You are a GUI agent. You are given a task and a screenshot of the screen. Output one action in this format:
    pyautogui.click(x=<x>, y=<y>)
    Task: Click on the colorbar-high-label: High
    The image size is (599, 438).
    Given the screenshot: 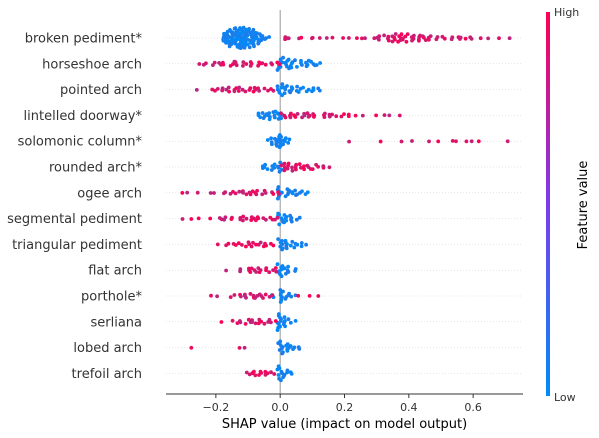 What is the action you would take?
    pyautogui.click(x=566, y=12)
    